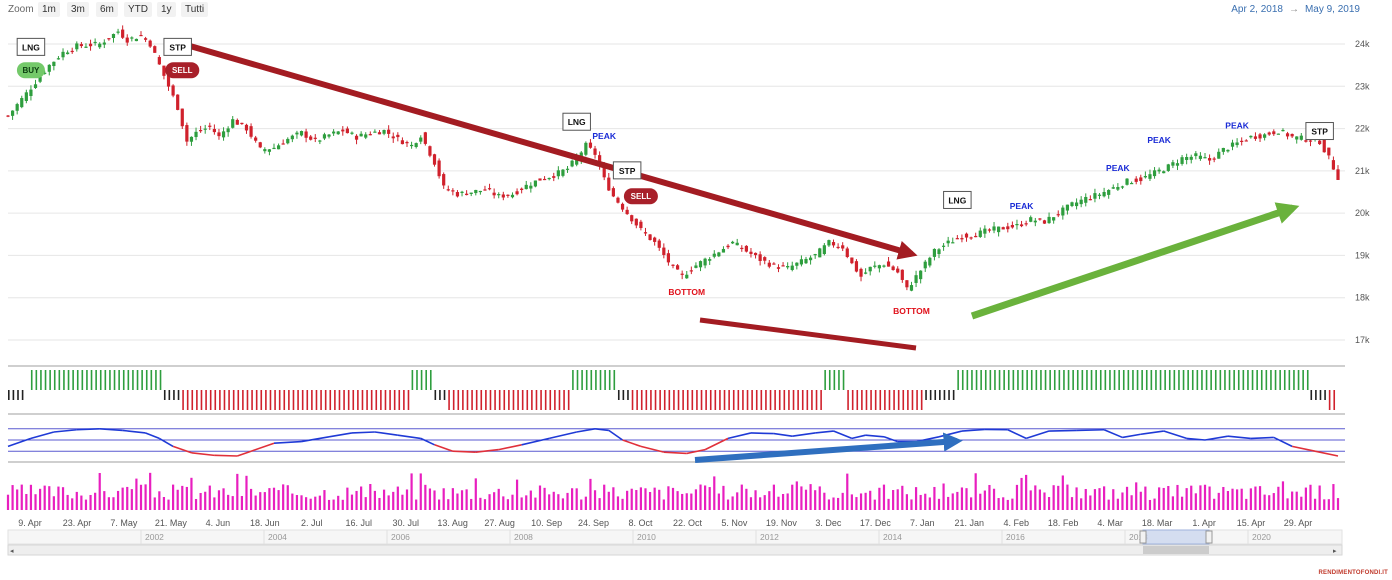 Image resolution: width=1392 pixels, height=580 pixels. What do you see at coordinates (1332, 9) in the screenshot?
I see `range-to: May 9, 2019` at bounding box center [1332, 9].